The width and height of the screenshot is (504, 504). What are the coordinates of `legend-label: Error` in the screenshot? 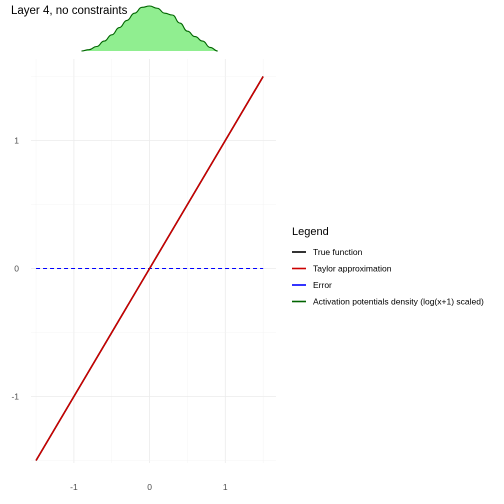 It's located at (322, 285).